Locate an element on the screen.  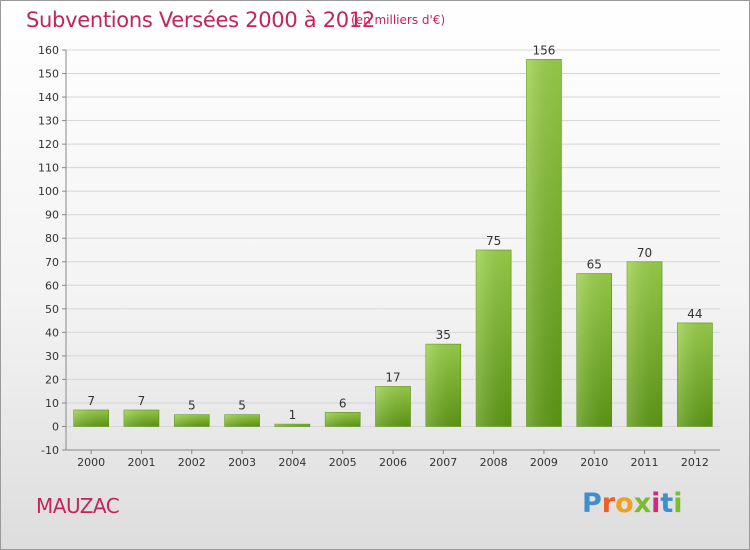
data-label: 1 is located at coordinates (293, 415).